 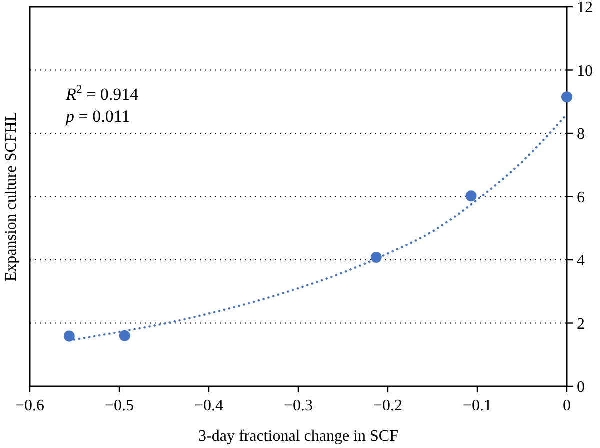 What do you see at coordinates (388, 406) in the screenshot?
I see `x-tick-label: −0.2` at bounding box center [388, 406].